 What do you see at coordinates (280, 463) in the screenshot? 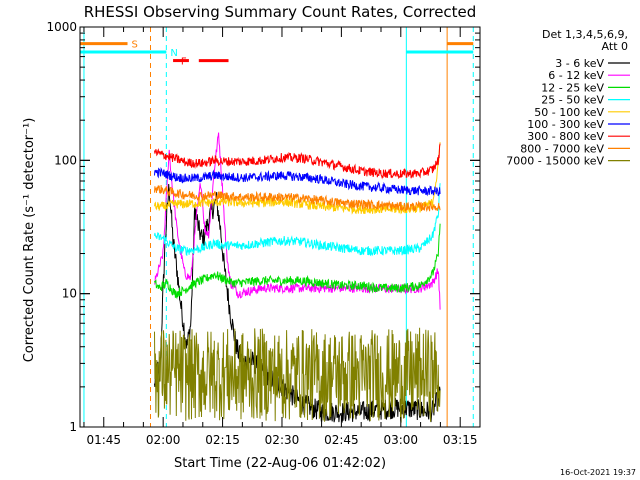
I see `x-axis-label: Start Time (22-Aug-06 01:42:02)` at bounding box center [280, 463].